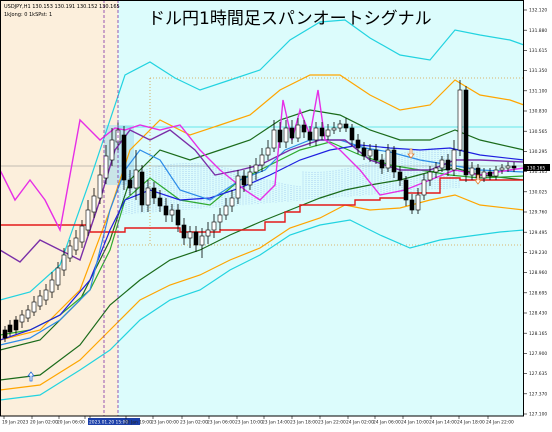  Describe the element at coordinates (360, 423) in the screenshot. I see `time-tick-label: 24 Jan 02:00` at that location.